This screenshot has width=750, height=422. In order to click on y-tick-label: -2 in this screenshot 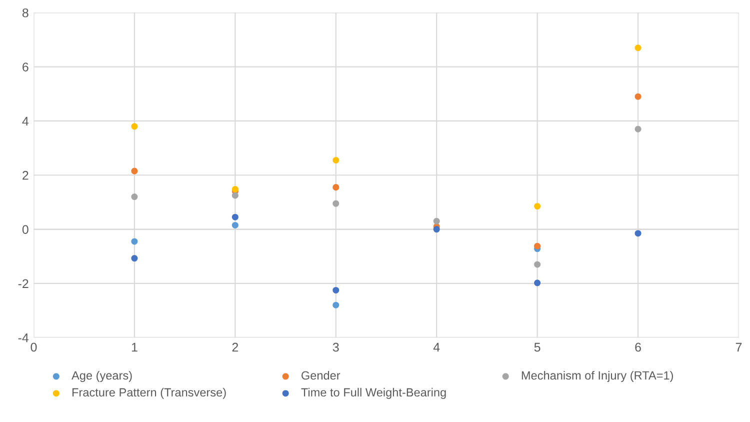, I will do `click(23, 283)`.